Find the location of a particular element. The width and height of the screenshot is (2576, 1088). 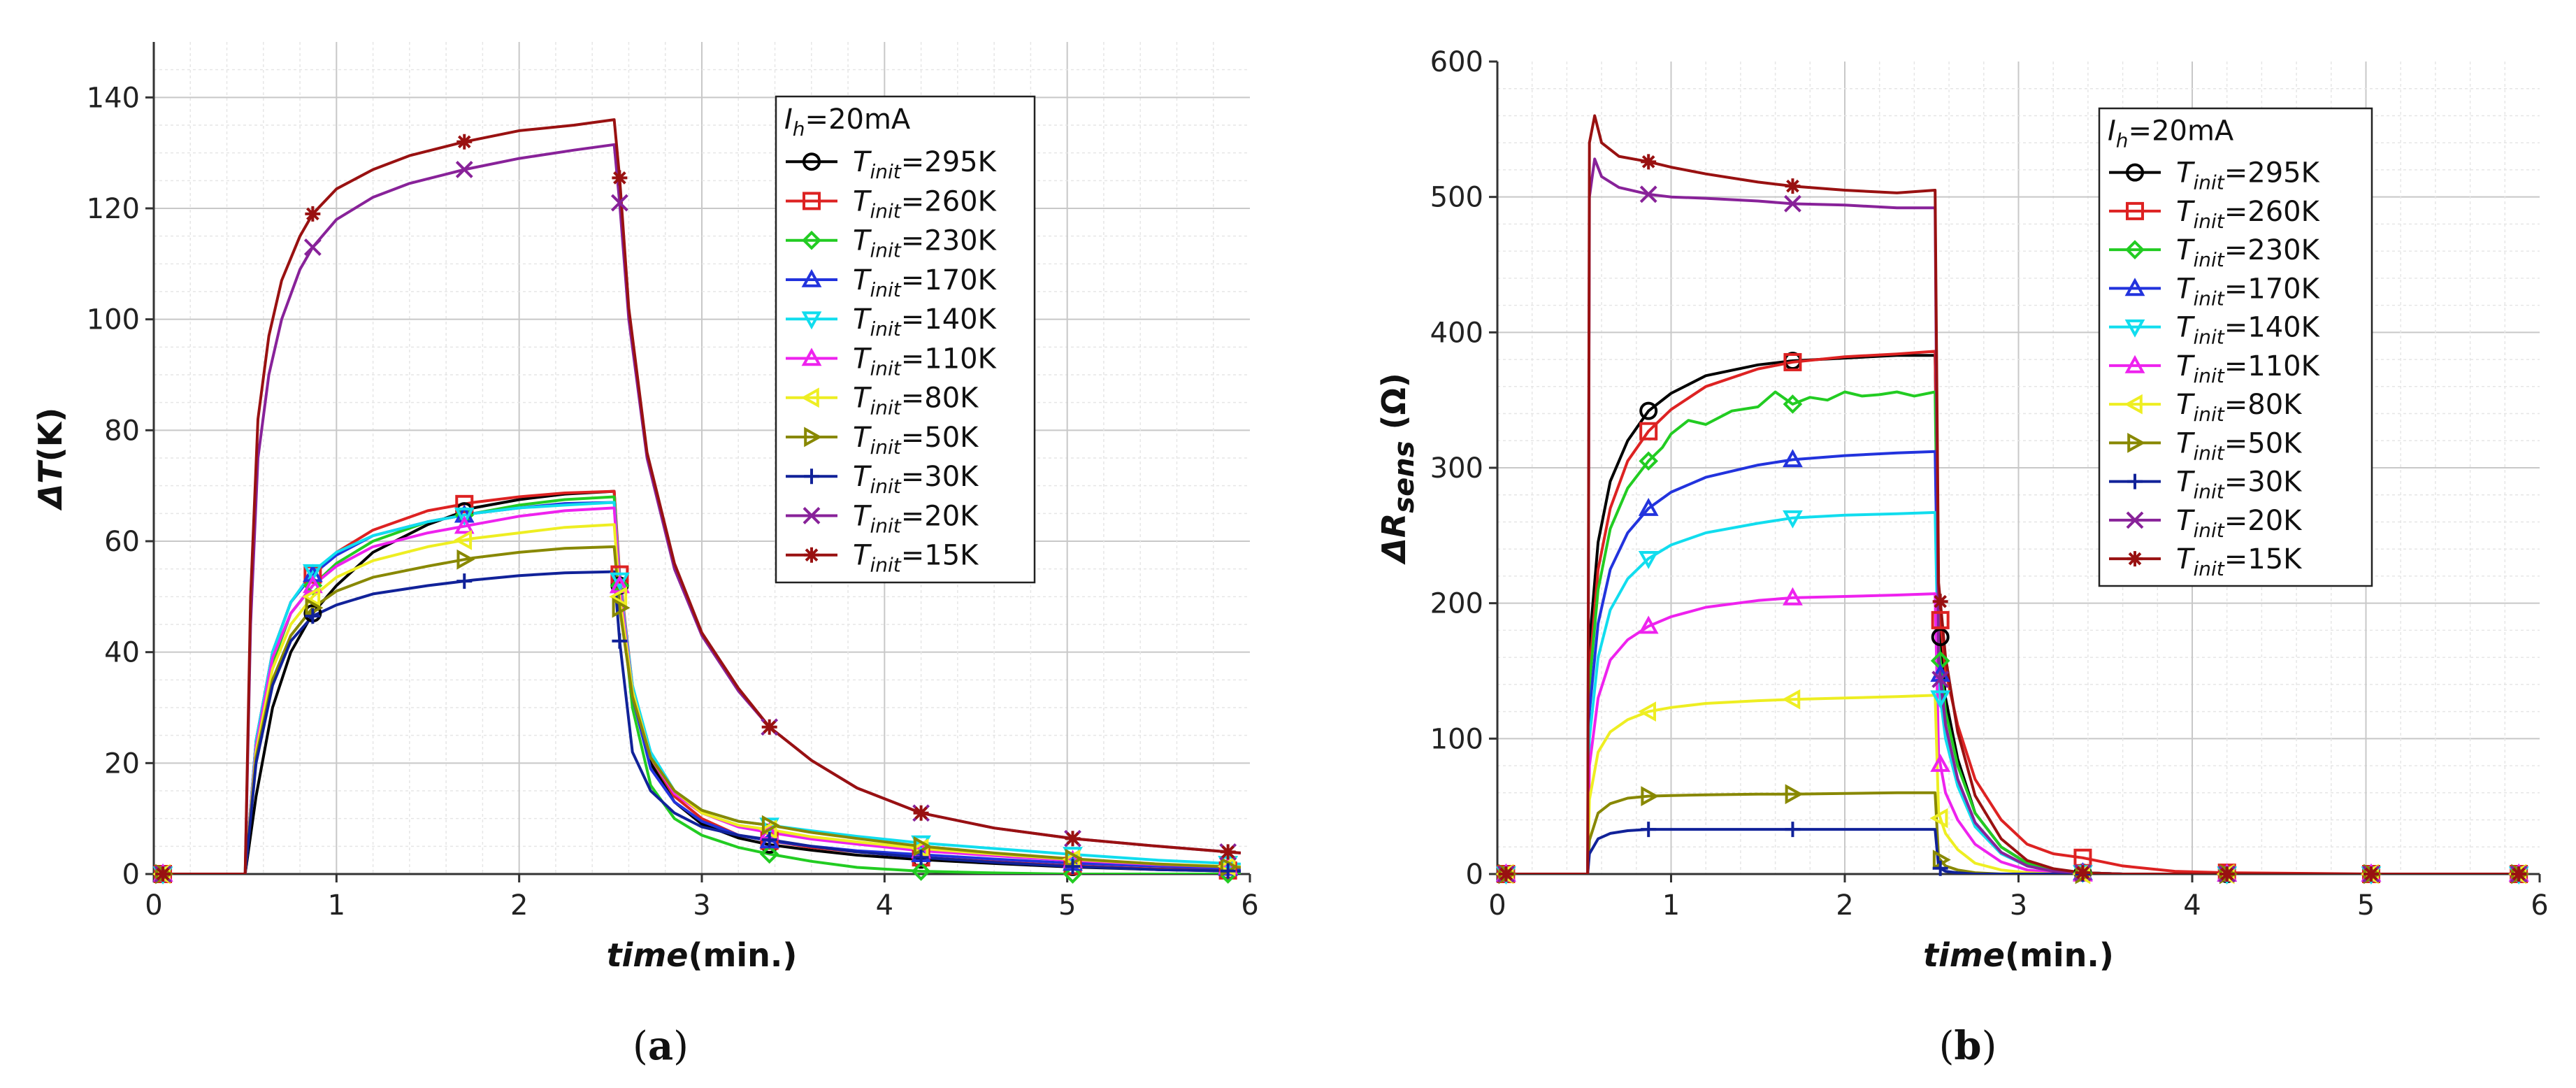

legend-label-value: 15K is located at coordinates (951, 556).